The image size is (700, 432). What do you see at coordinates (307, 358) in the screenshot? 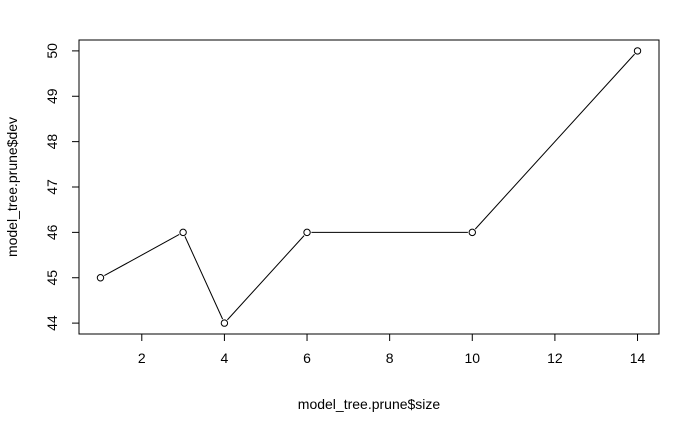
I see `x-tick-label: 6` at bounding box center [307, 358].